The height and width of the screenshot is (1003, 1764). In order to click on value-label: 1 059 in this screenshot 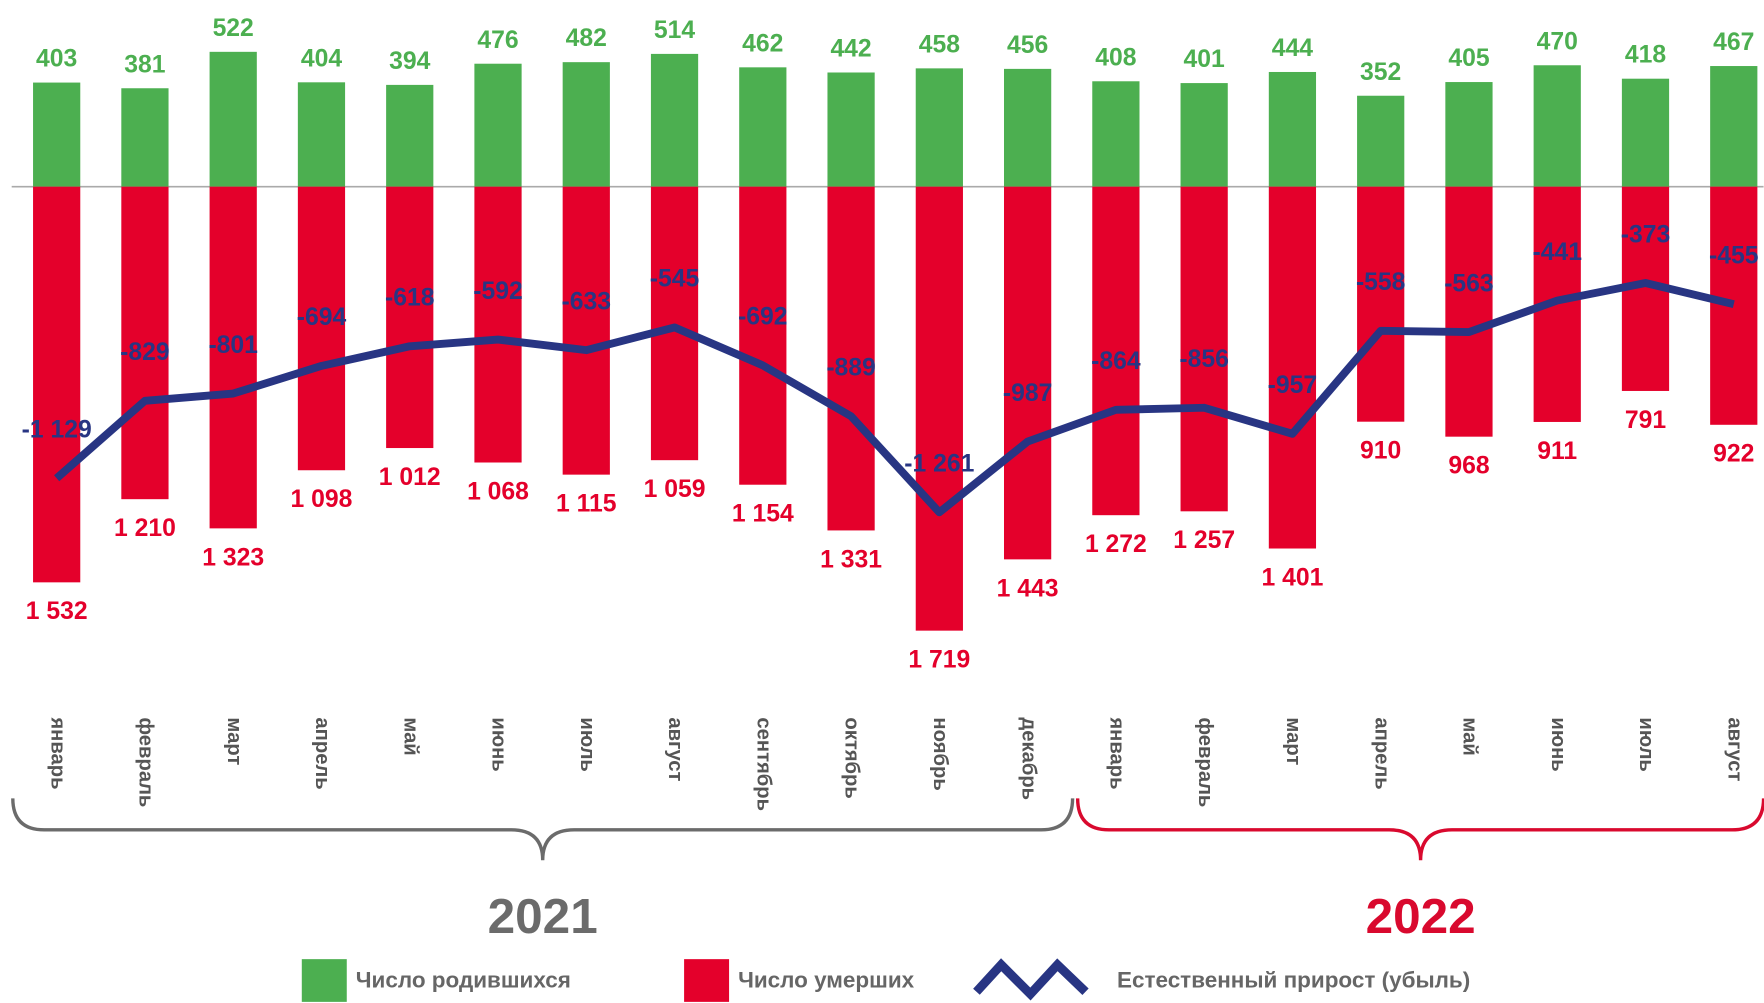, I will do `click(675, 489)`.